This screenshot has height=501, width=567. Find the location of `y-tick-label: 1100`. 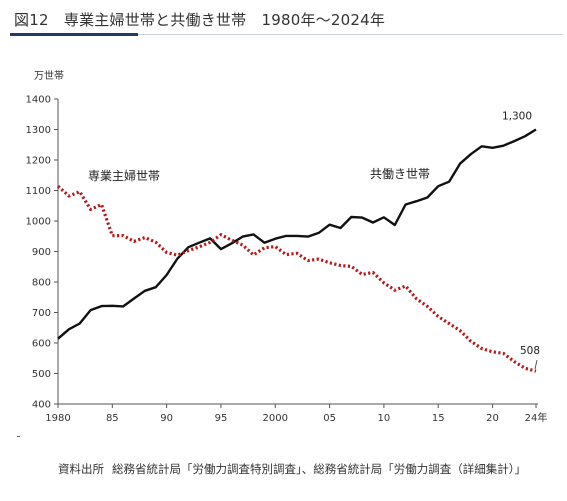

y-tick-label: 1100 is located at coordinates (38, 191).